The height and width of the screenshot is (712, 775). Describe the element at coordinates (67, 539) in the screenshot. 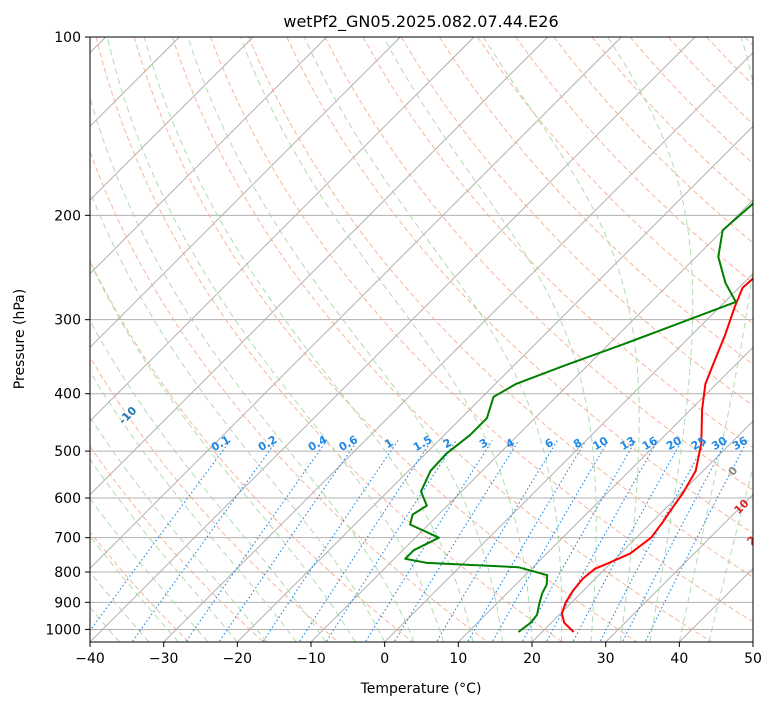

I see `y-tick-label: 700` at that location.